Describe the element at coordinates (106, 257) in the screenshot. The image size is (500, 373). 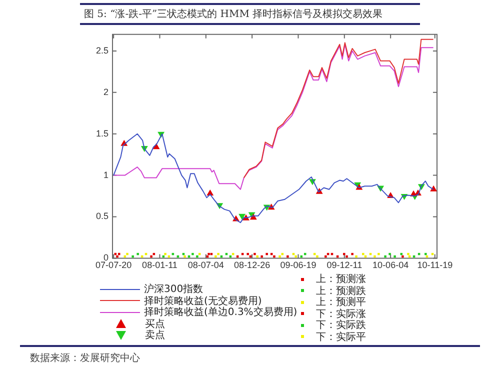
I see `y-tick-label: 0` at that location.